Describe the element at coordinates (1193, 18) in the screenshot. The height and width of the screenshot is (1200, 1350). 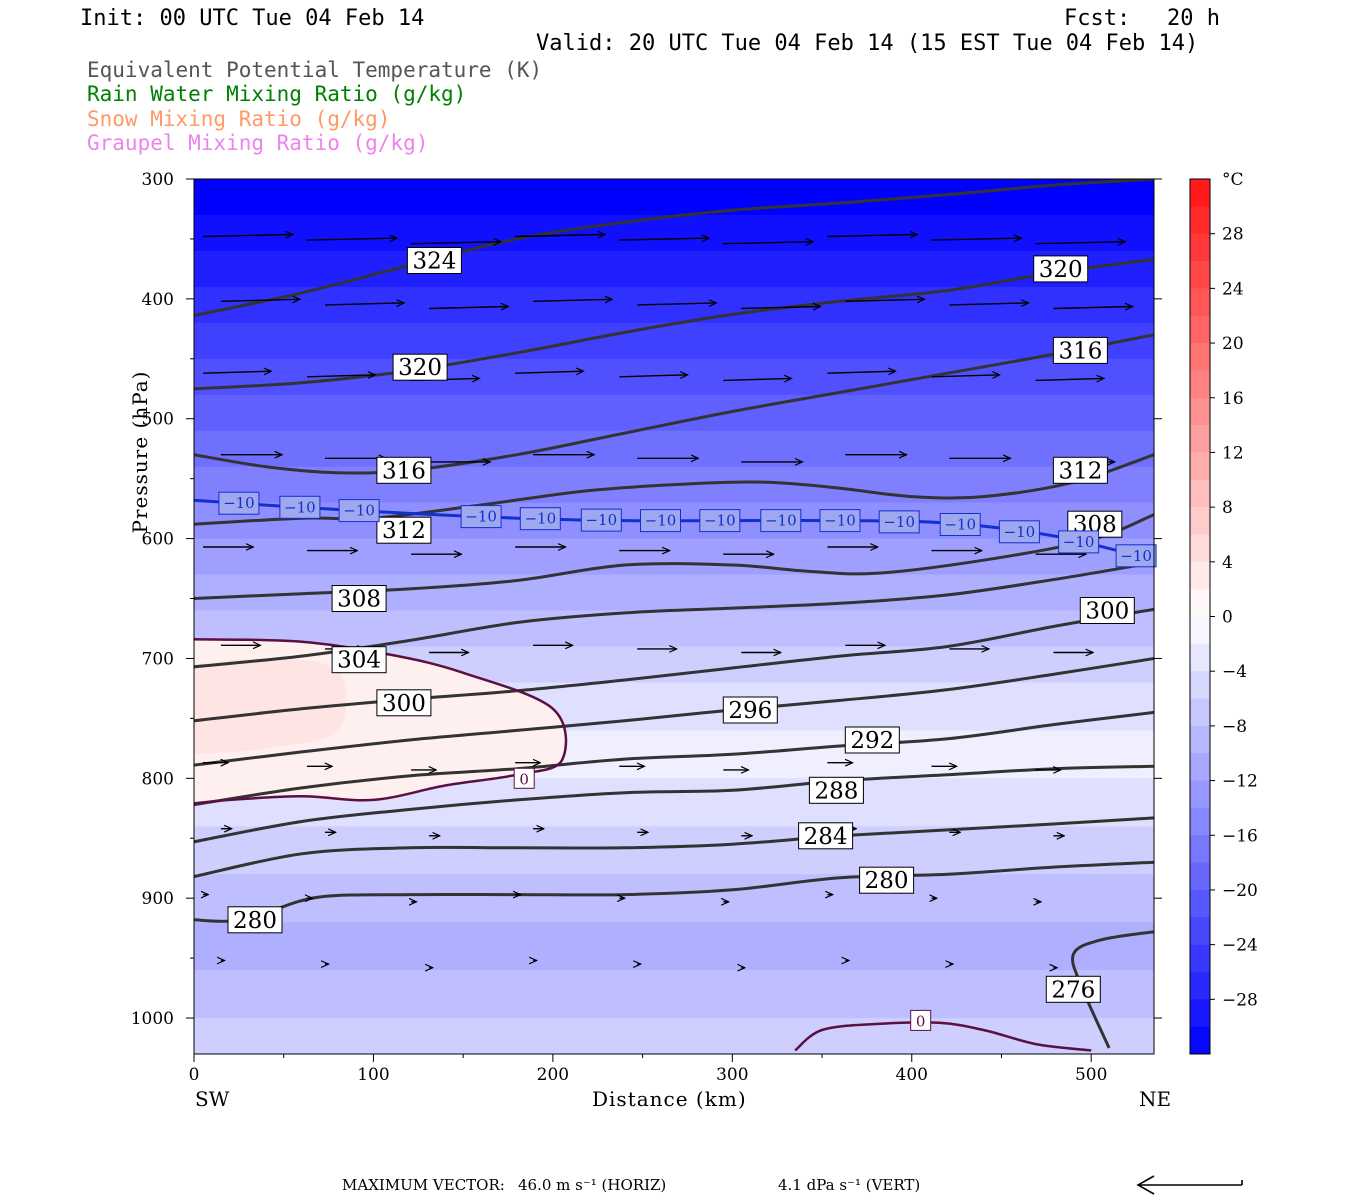
I see `forecast-hour: 20 h` at that location.